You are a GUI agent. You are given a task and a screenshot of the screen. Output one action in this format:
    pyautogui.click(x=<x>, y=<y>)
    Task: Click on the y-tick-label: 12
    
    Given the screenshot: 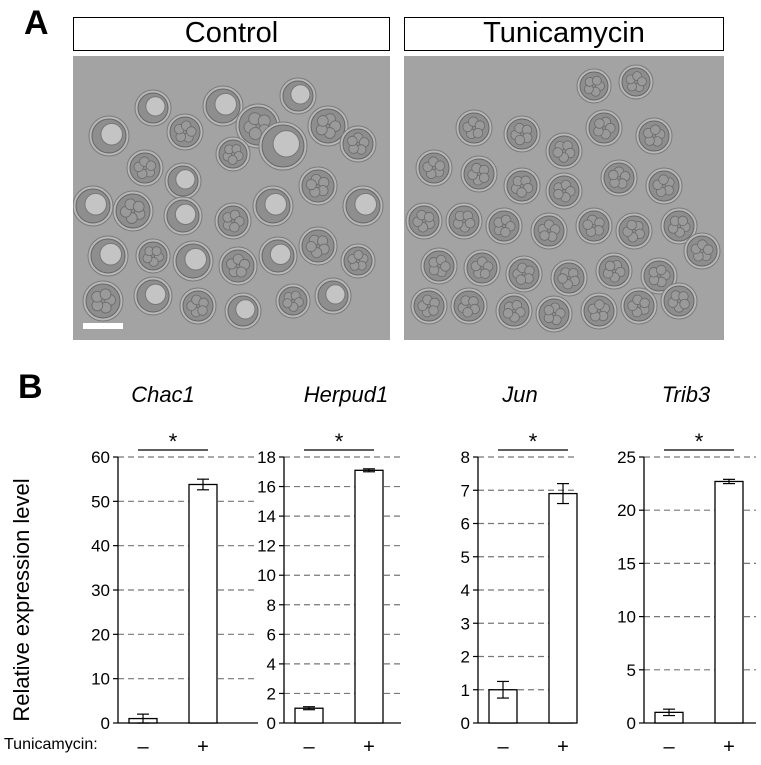 What is the action you would take?
    pyautogui.click(x=266, y=546)
    